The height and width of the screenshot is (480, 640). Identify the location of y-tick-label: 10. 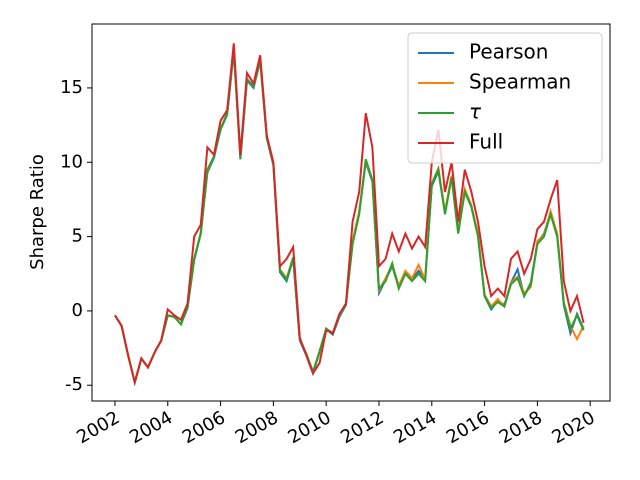
(71, 161).